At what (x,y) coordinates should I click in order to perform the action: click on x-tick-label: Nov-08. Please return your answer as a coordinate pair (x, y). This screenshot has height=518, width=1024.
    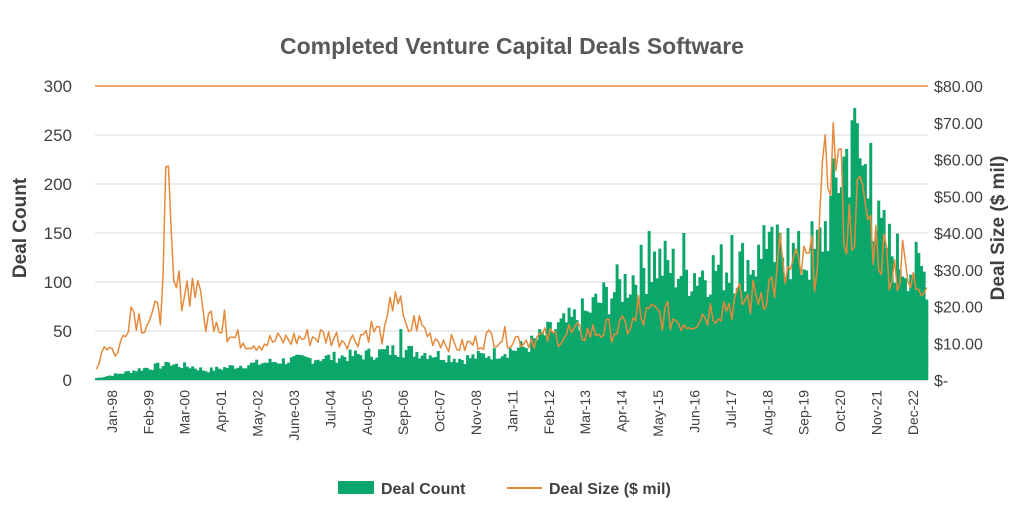
    Looking at the image, I should click on (476, 412).